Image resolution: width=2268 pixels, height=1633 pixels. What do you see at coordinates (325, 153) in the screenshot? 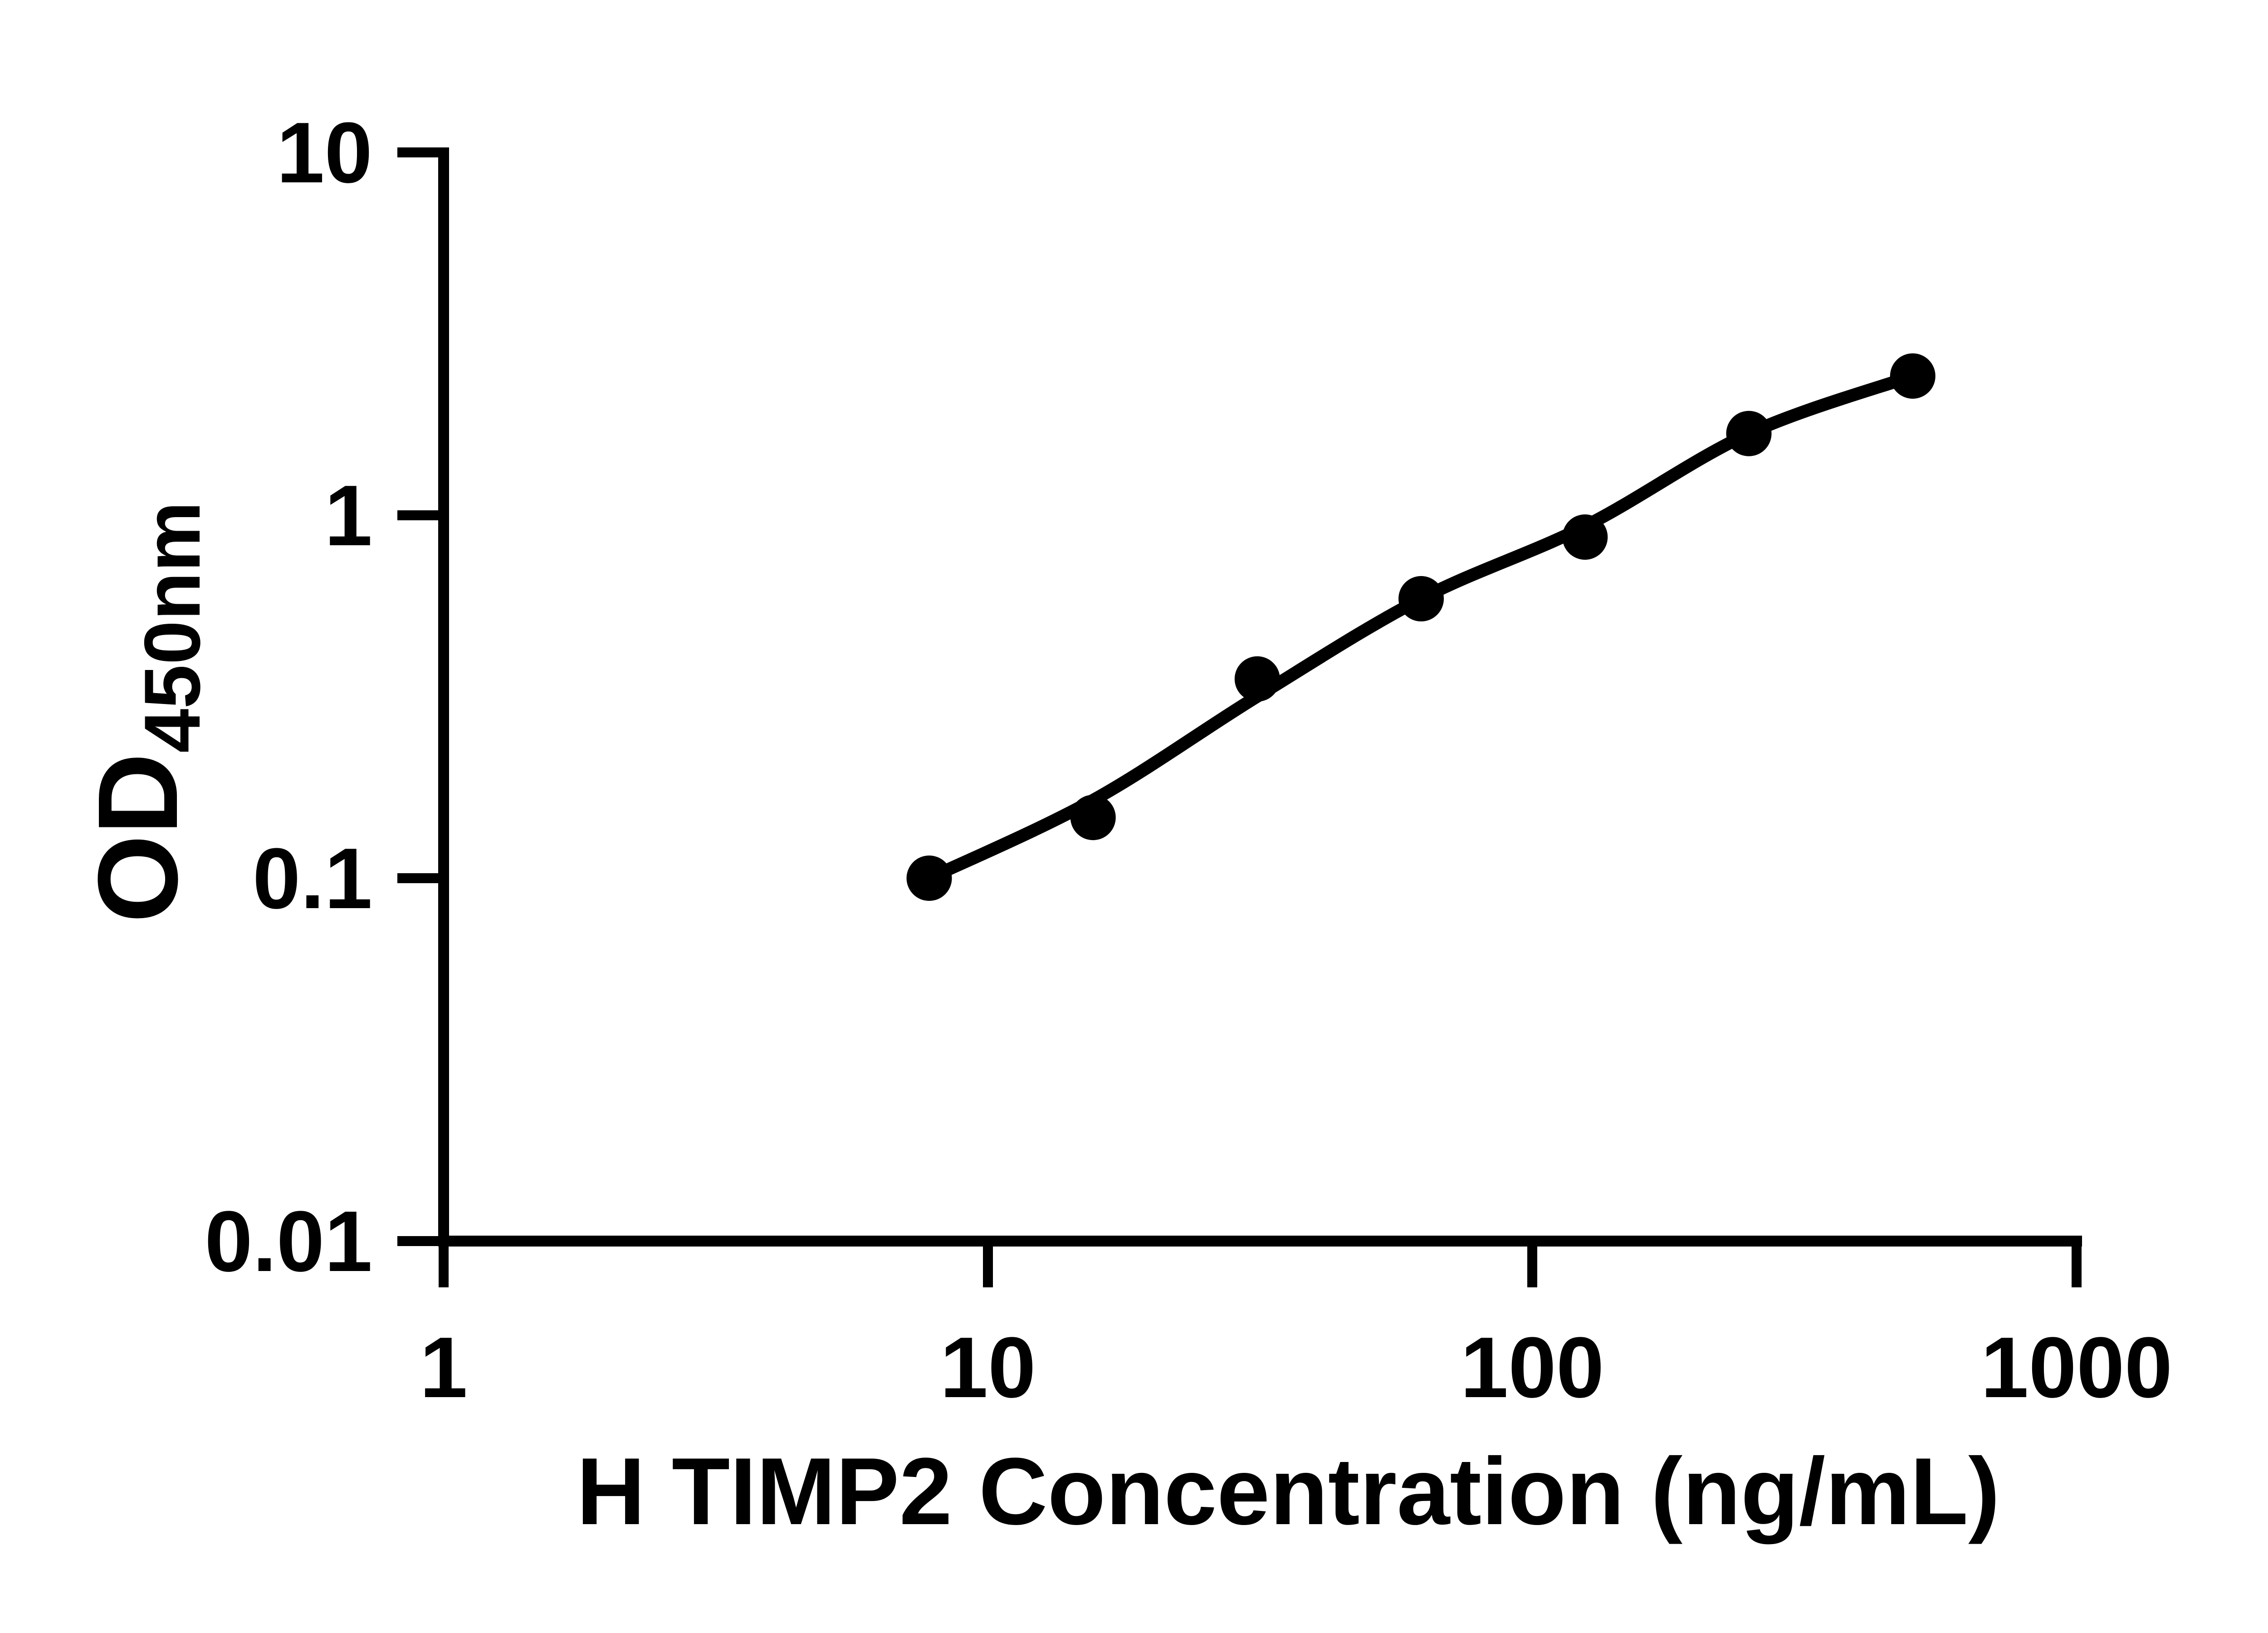
I see `y-axis-tick-label: 10` at bounding box center [325, 153].